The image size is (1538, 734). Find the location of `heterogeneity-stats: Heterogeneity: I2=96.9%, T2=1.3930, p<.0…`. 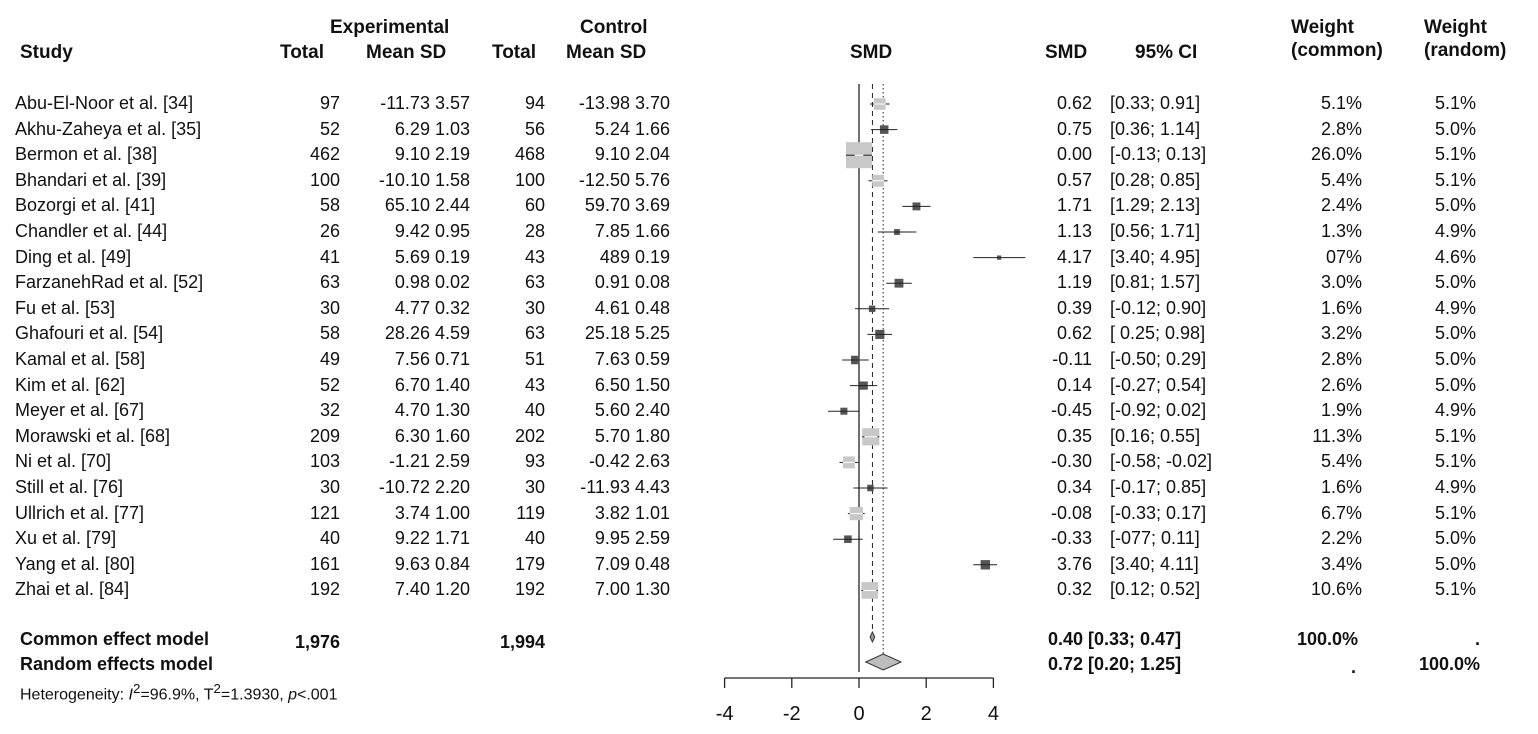

heterogeneity-stats: Heterogeneity: I2=96.9%, T2=1.3930, p<.0… is located at coordinates (178, 692).